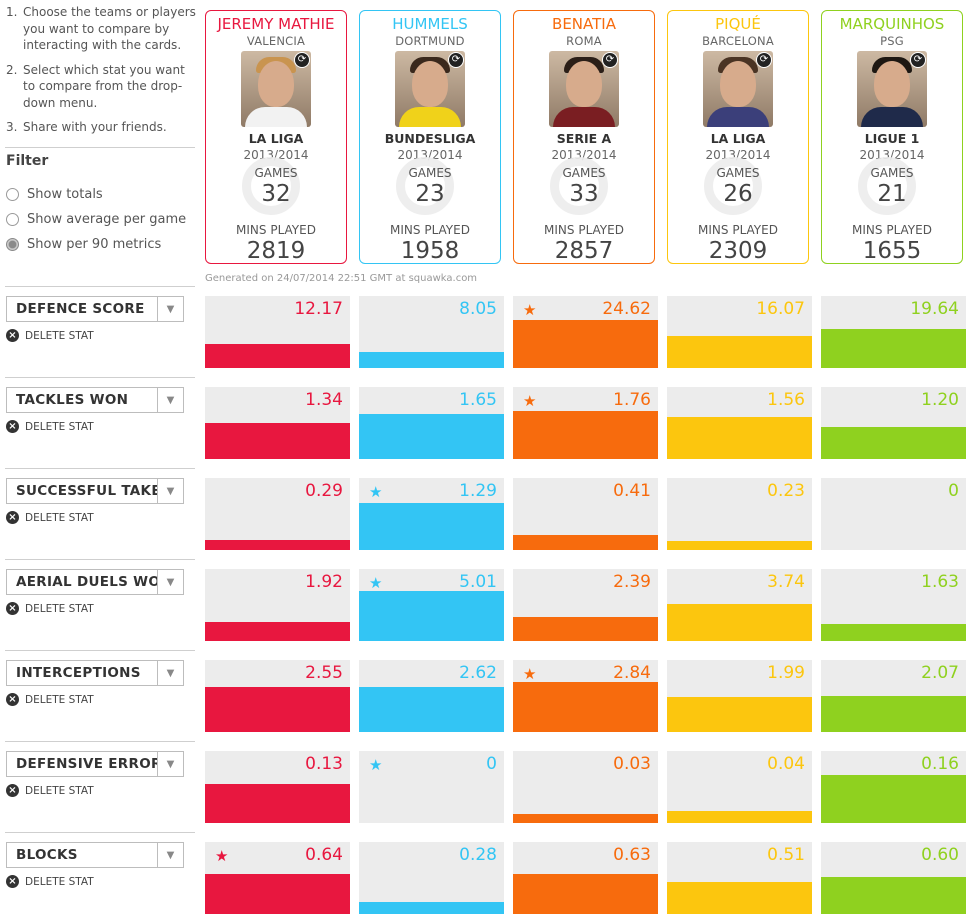 The width and height of the screenshot is (971, 914). What do you see at coordinates (584, 24) in the screenshot?
I see `player-name: BENATIA` at bounding box center [584, 24].